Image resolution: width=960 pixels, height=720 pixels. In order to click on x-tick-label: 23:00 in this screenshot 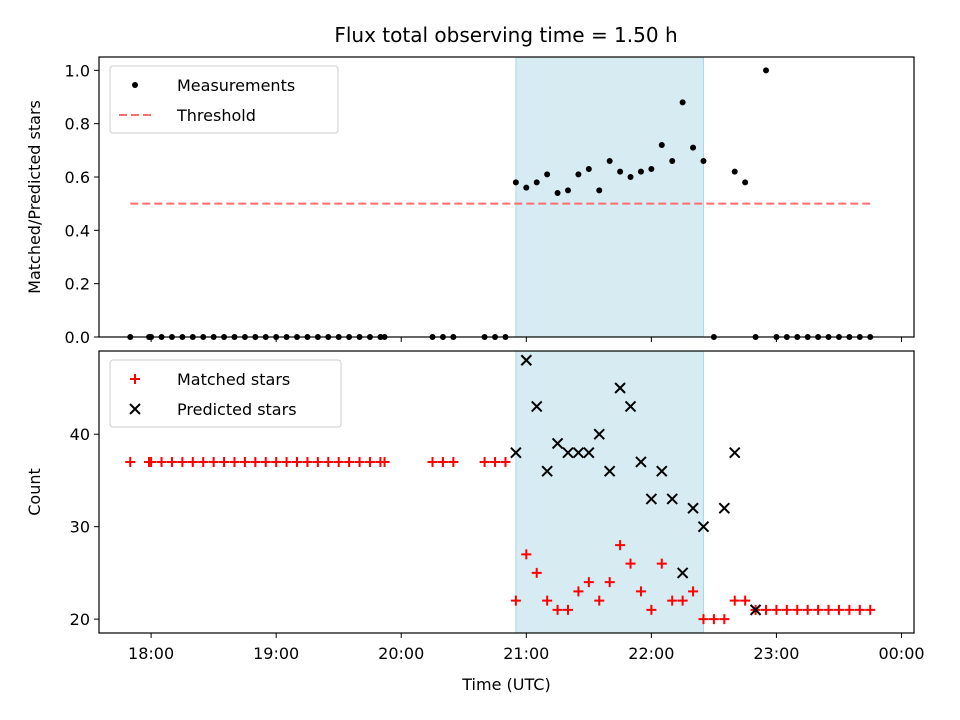, I will do `click(776, 653)`.